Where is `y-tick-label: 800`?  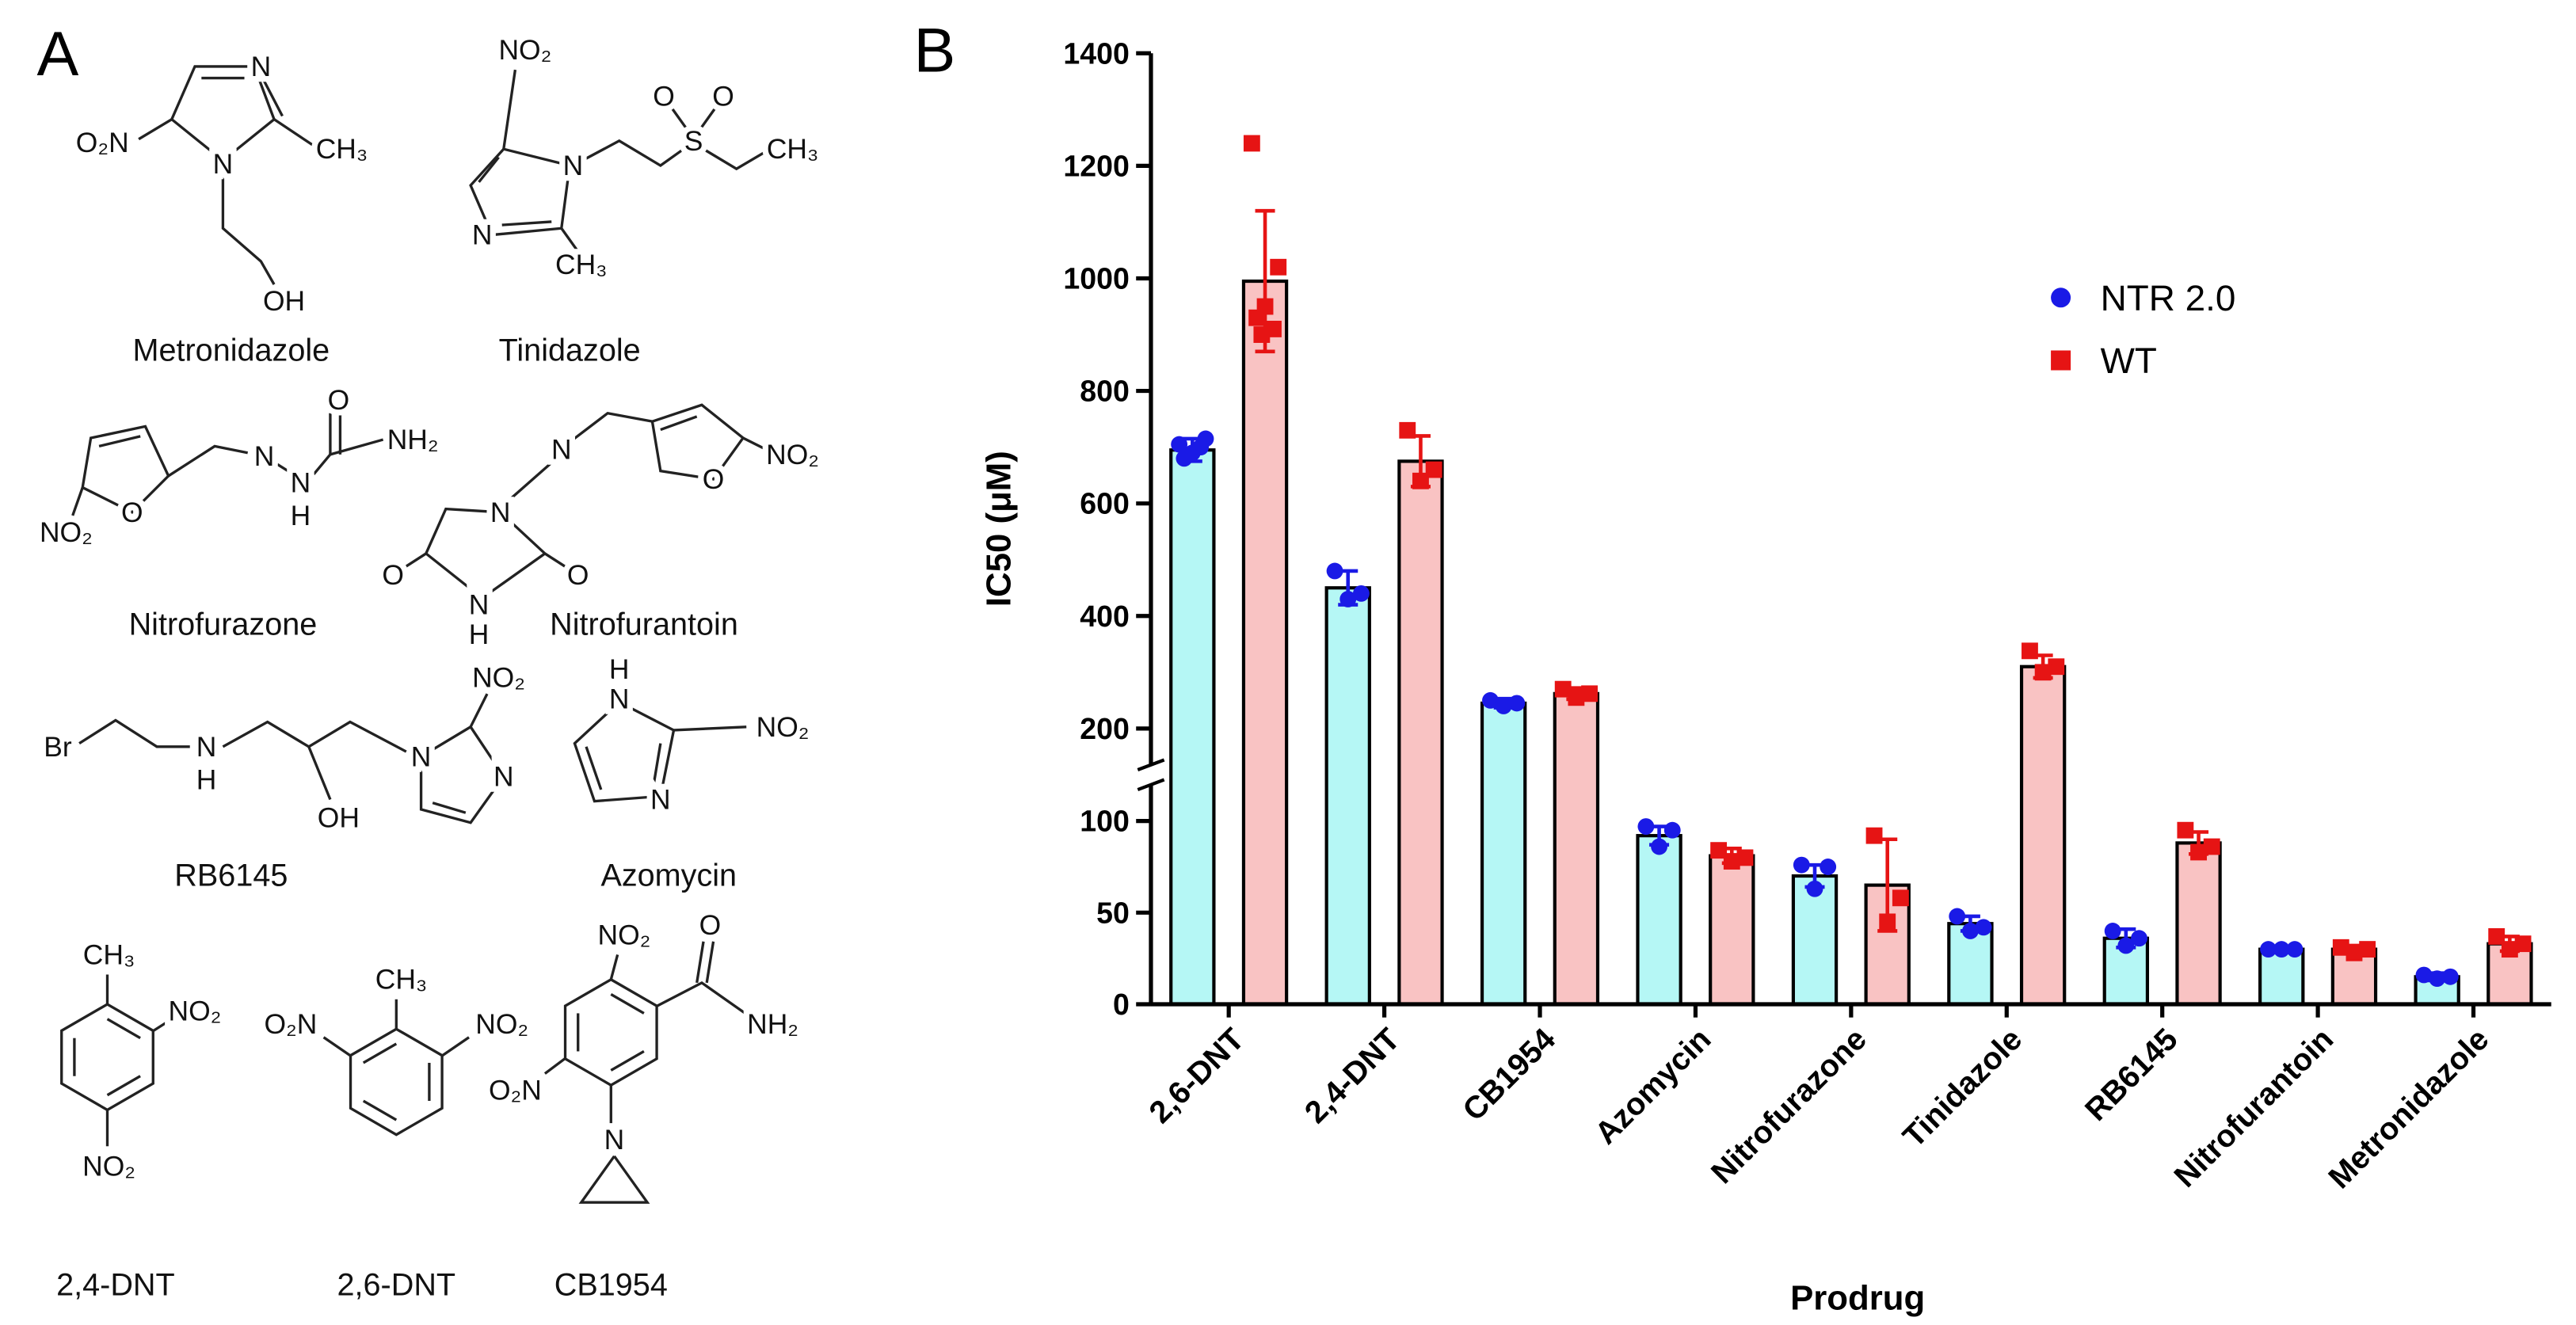
y-tick-label: 800 is located at coordinates (1105, 391).